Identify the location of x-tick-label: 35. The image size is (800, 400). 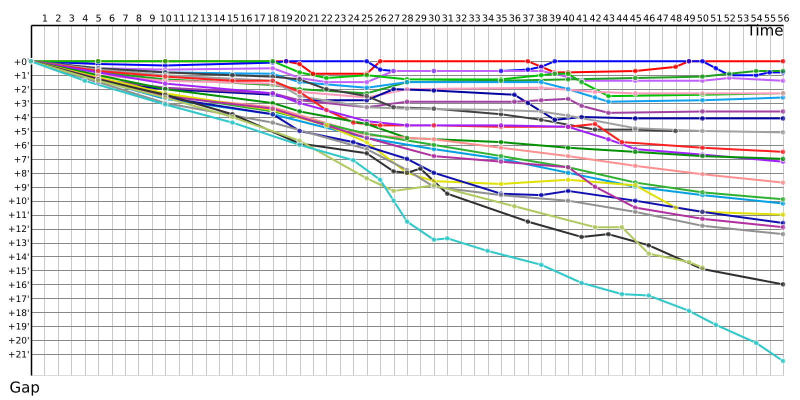
(501, 19).